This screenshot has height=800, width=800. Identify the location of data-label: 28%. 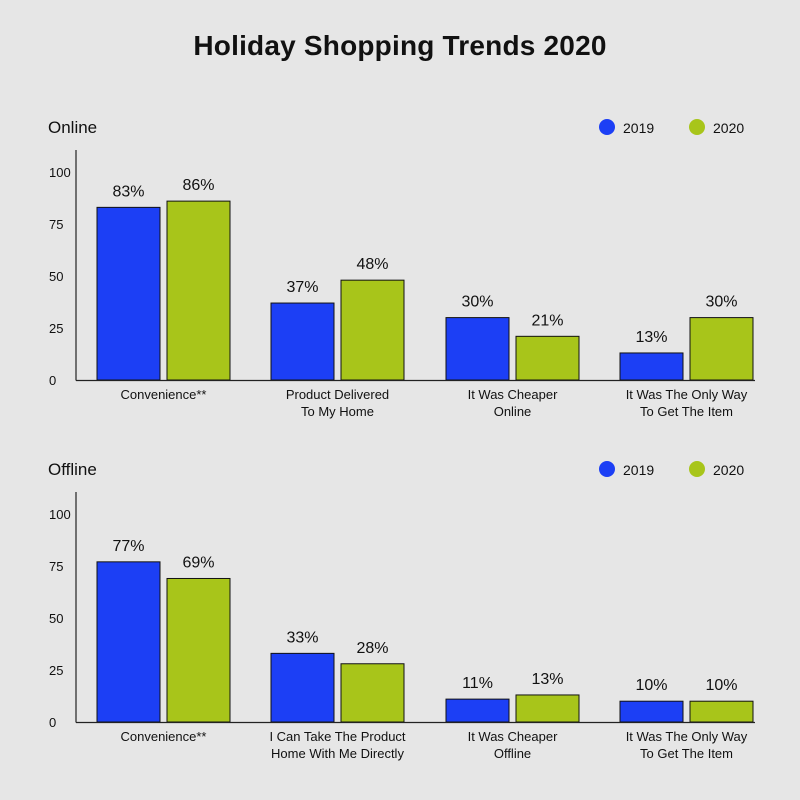
(372, 648).